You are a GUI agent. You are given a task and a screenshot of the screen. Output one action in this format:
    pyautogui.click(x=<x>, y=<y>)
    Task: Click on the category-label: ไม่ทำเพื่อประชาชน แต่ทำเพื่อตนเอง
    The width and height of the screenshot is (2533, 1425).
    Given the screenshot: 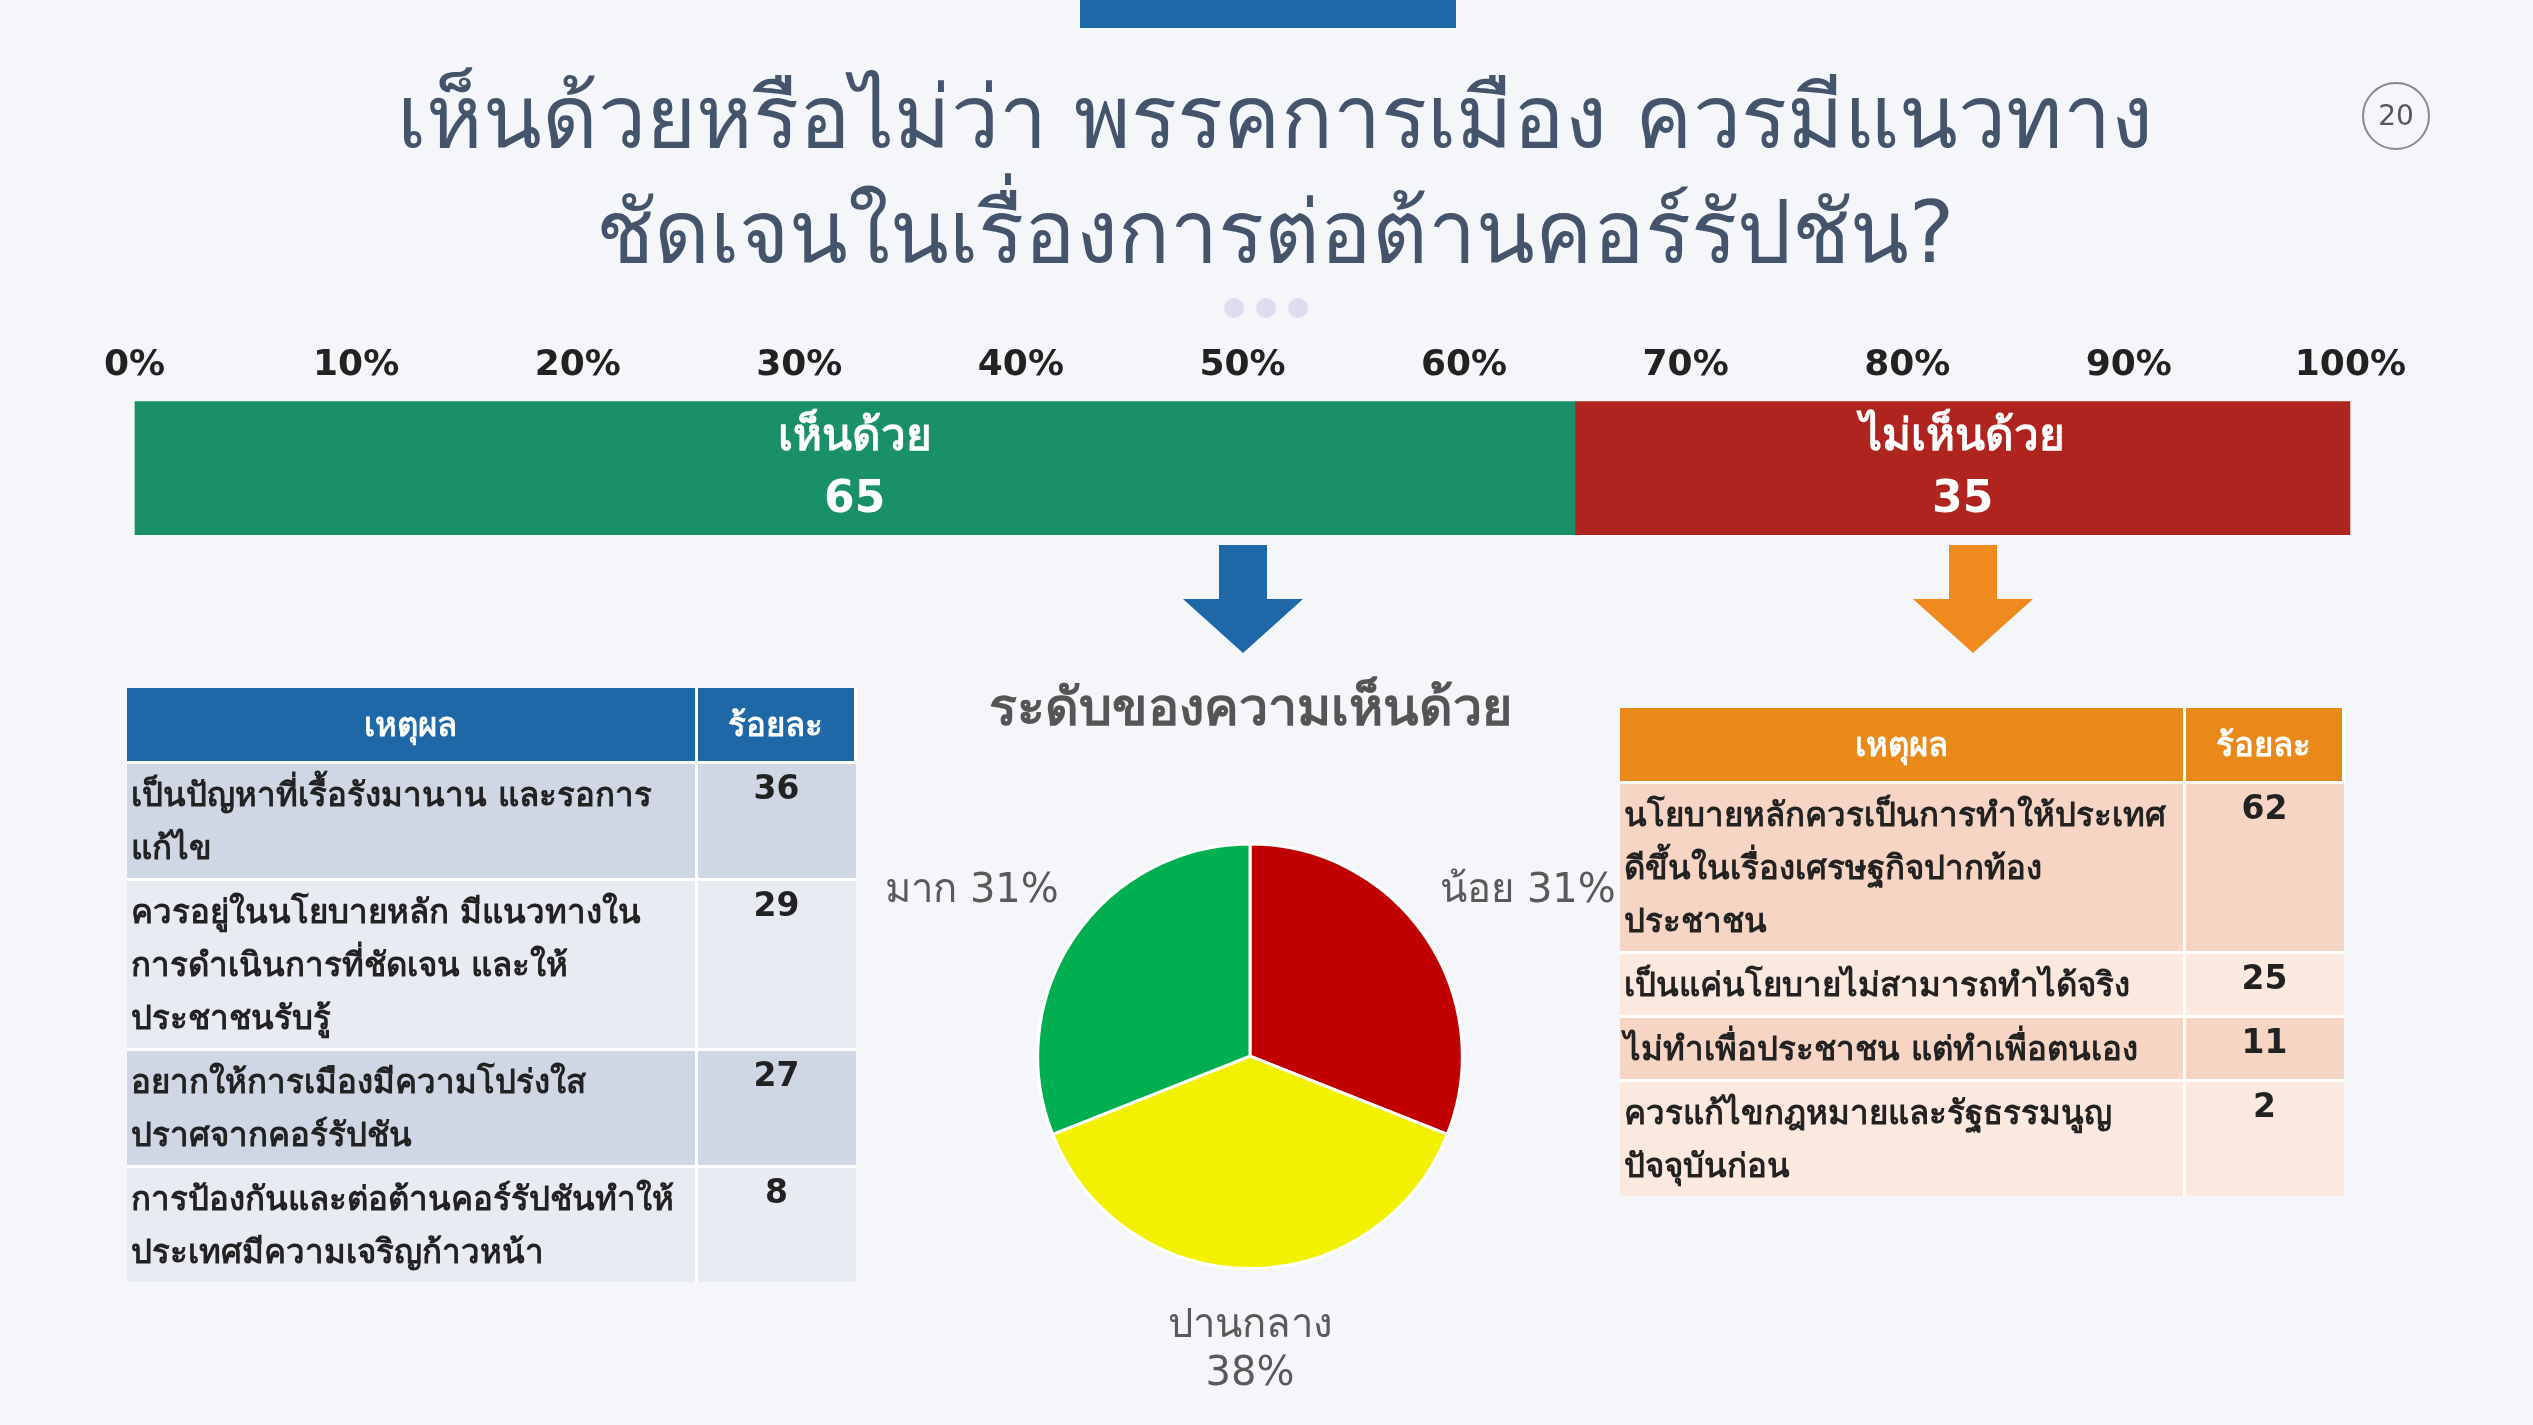 What is the action you would take?
    pyautogui.click(x=1902, y=1048)
    